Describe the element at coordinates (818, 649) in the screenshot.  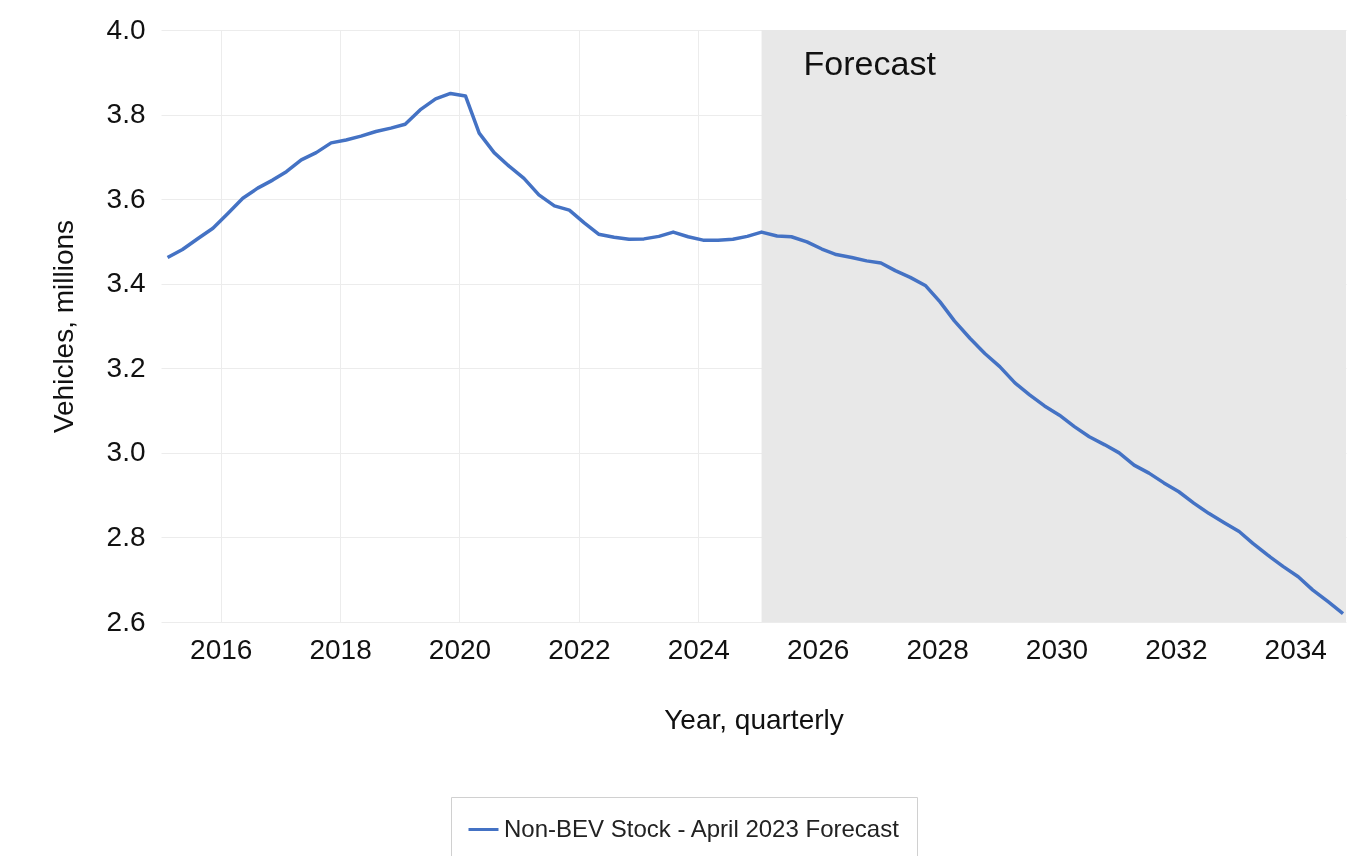
I see `x-tick-label: 2026` at that location.